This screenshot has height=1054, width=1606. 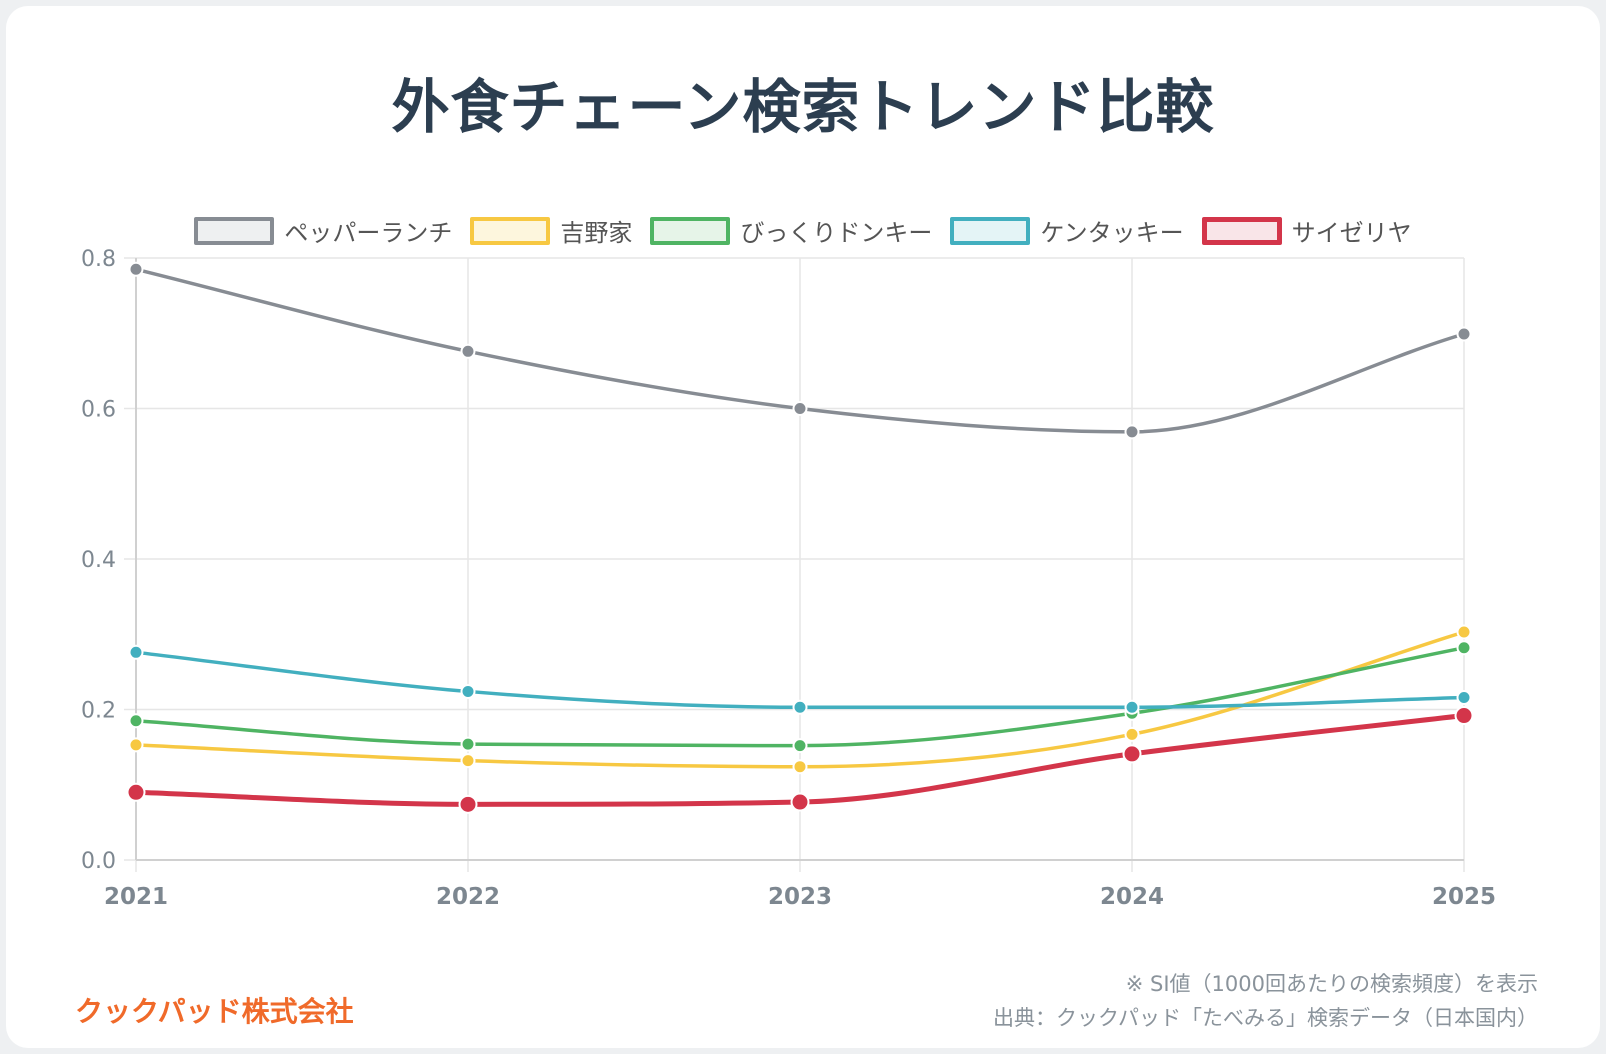 I want to click on legend-item-2: びっくりドンキー, so click(x=791, y=230).